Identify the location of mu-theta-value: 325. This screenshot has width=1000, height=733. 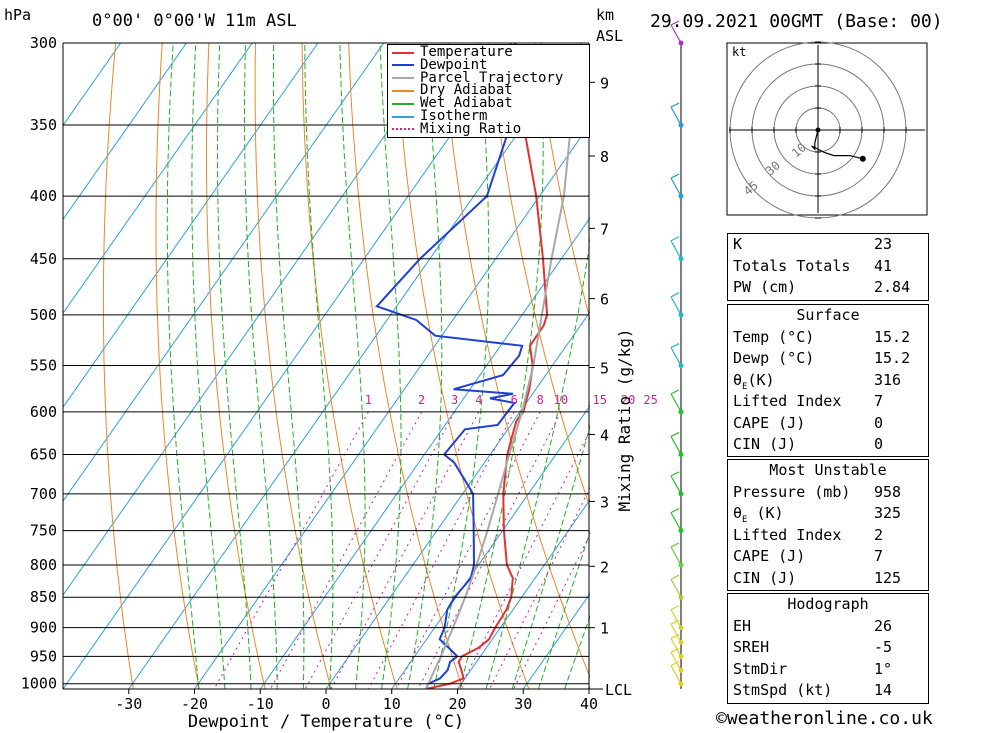
(888, 513).